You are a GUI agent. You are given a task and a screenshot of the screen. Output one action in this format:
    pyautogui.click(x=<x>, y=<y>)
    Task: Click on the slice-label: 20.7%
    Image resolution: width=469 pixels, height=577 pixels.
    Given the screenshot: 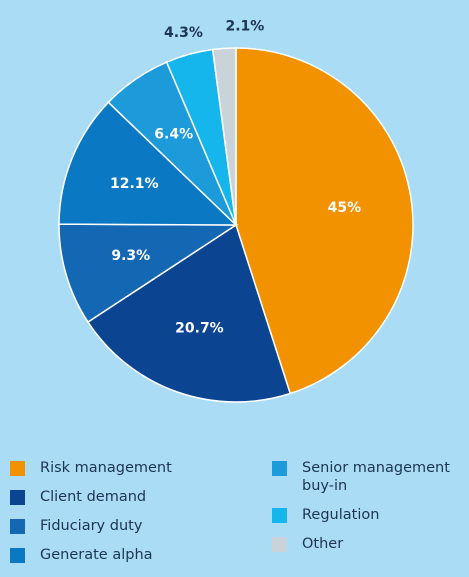 What is the action you would take?
    pyautogui.click(x=199, y=328)
    